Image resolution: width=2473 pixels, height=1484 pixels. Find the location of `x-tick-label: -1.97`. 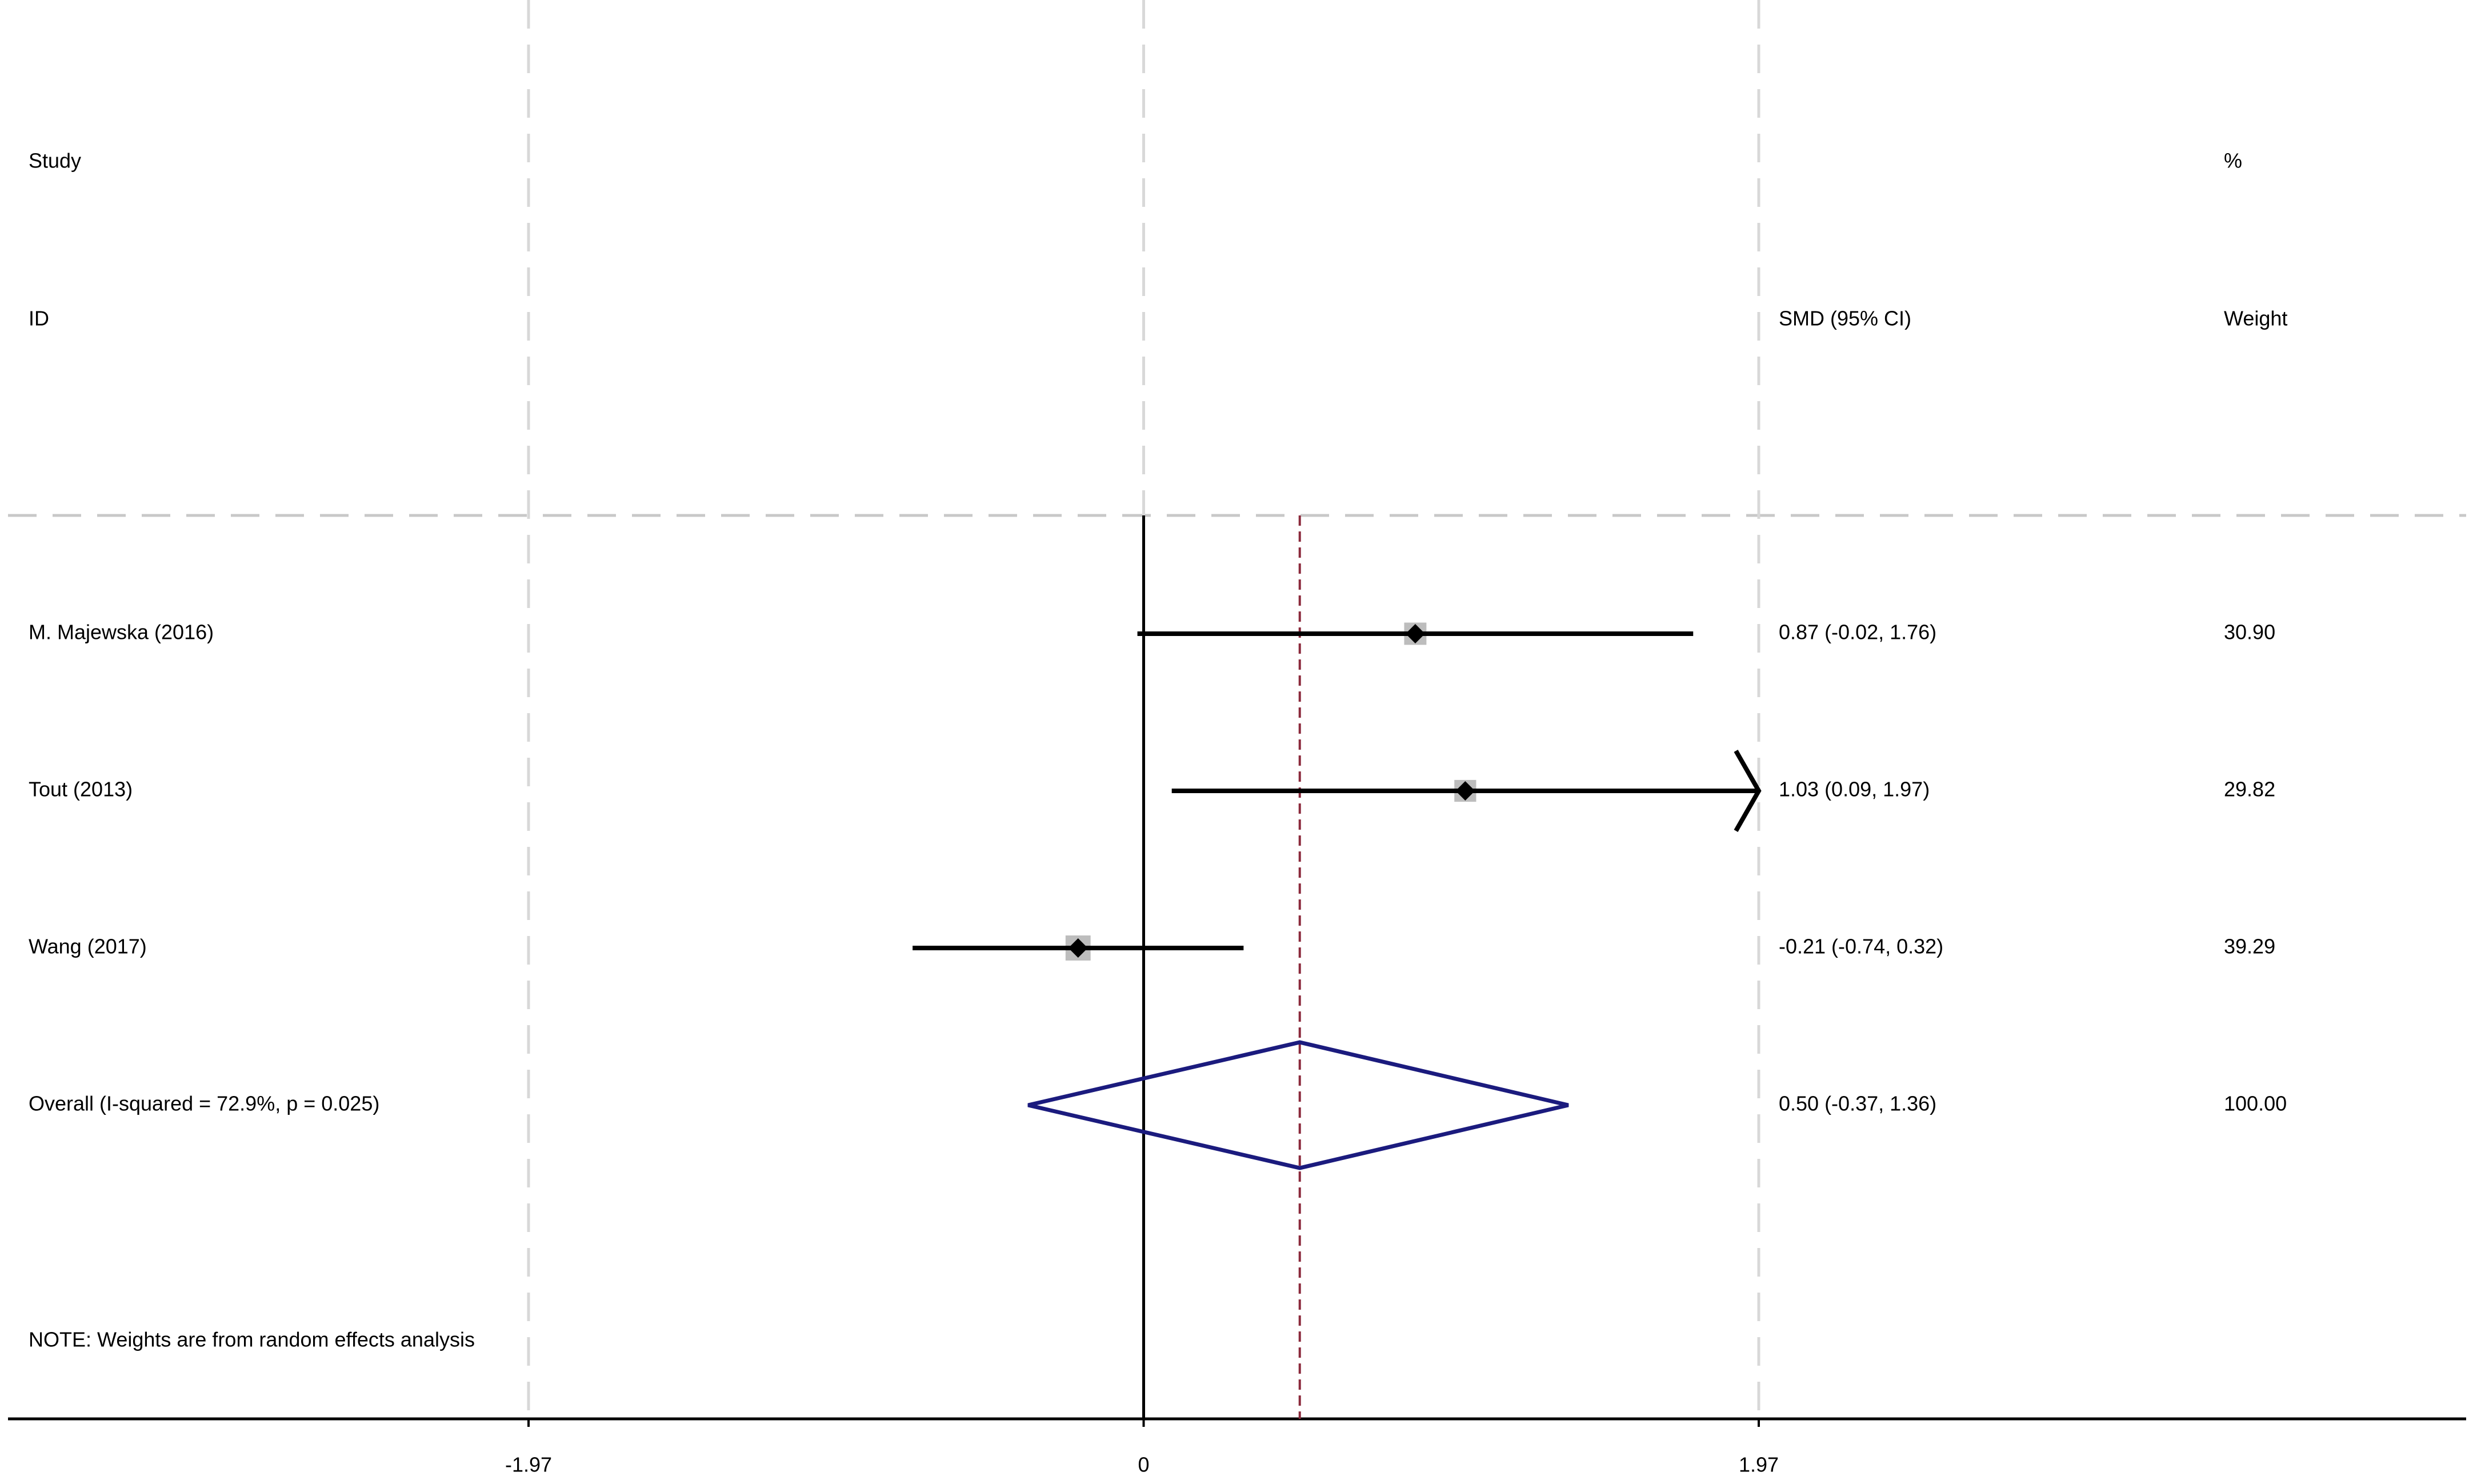

x-tick-label: -1.97 is located at coordinates (528, 1465).